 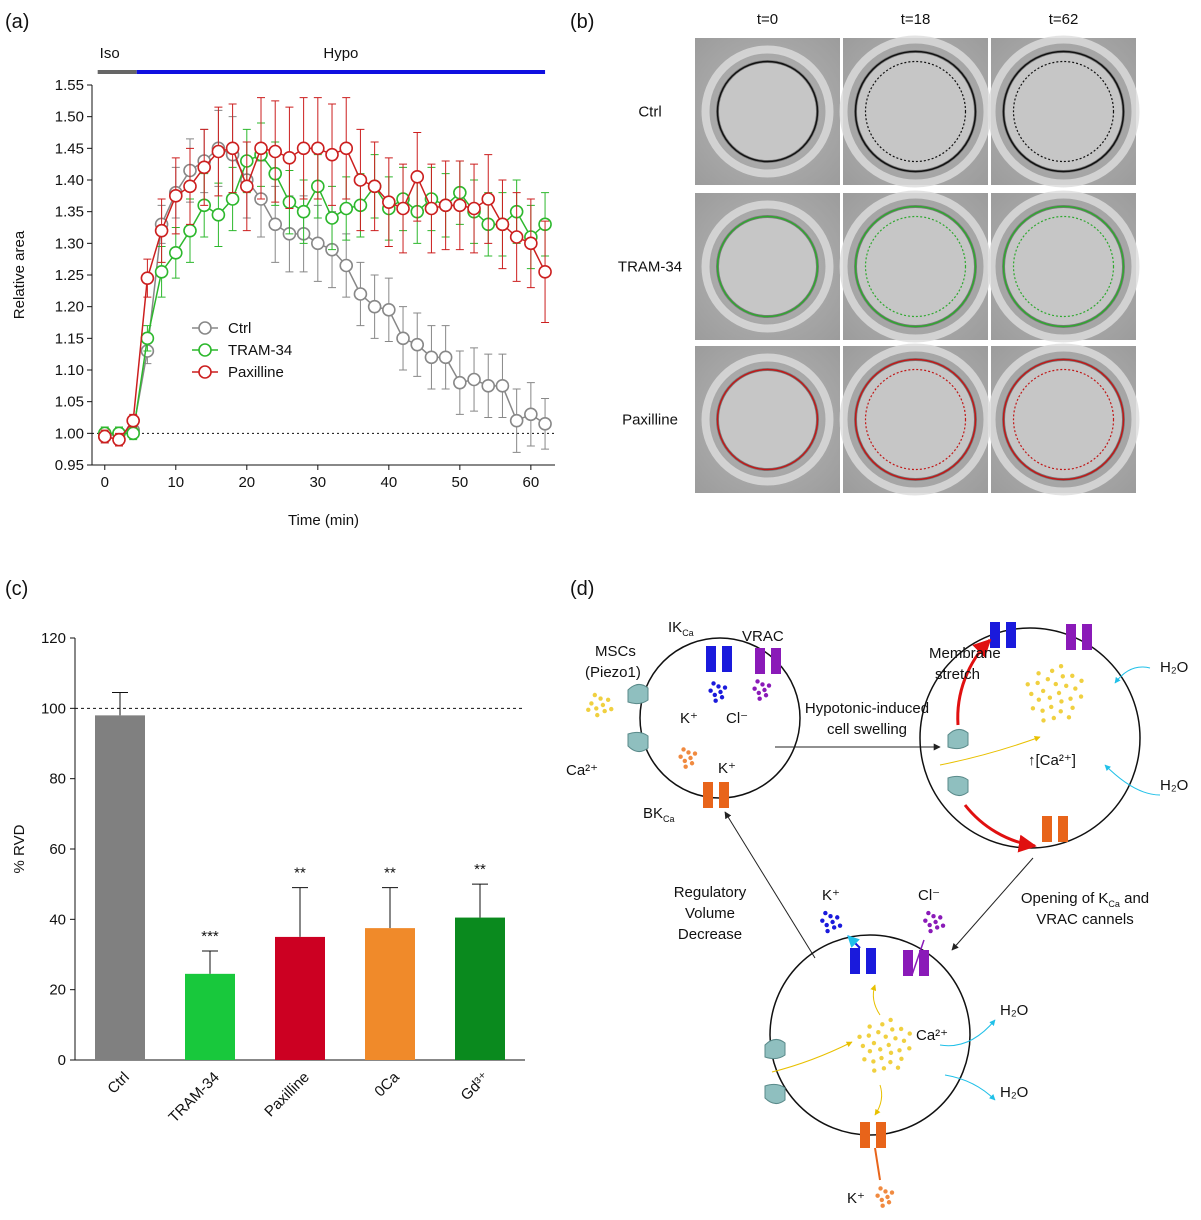 What do you see at coordinates (531, 482) in the screenshot?
I see `x-tick-label: 60` at bounding box center [531, 482].